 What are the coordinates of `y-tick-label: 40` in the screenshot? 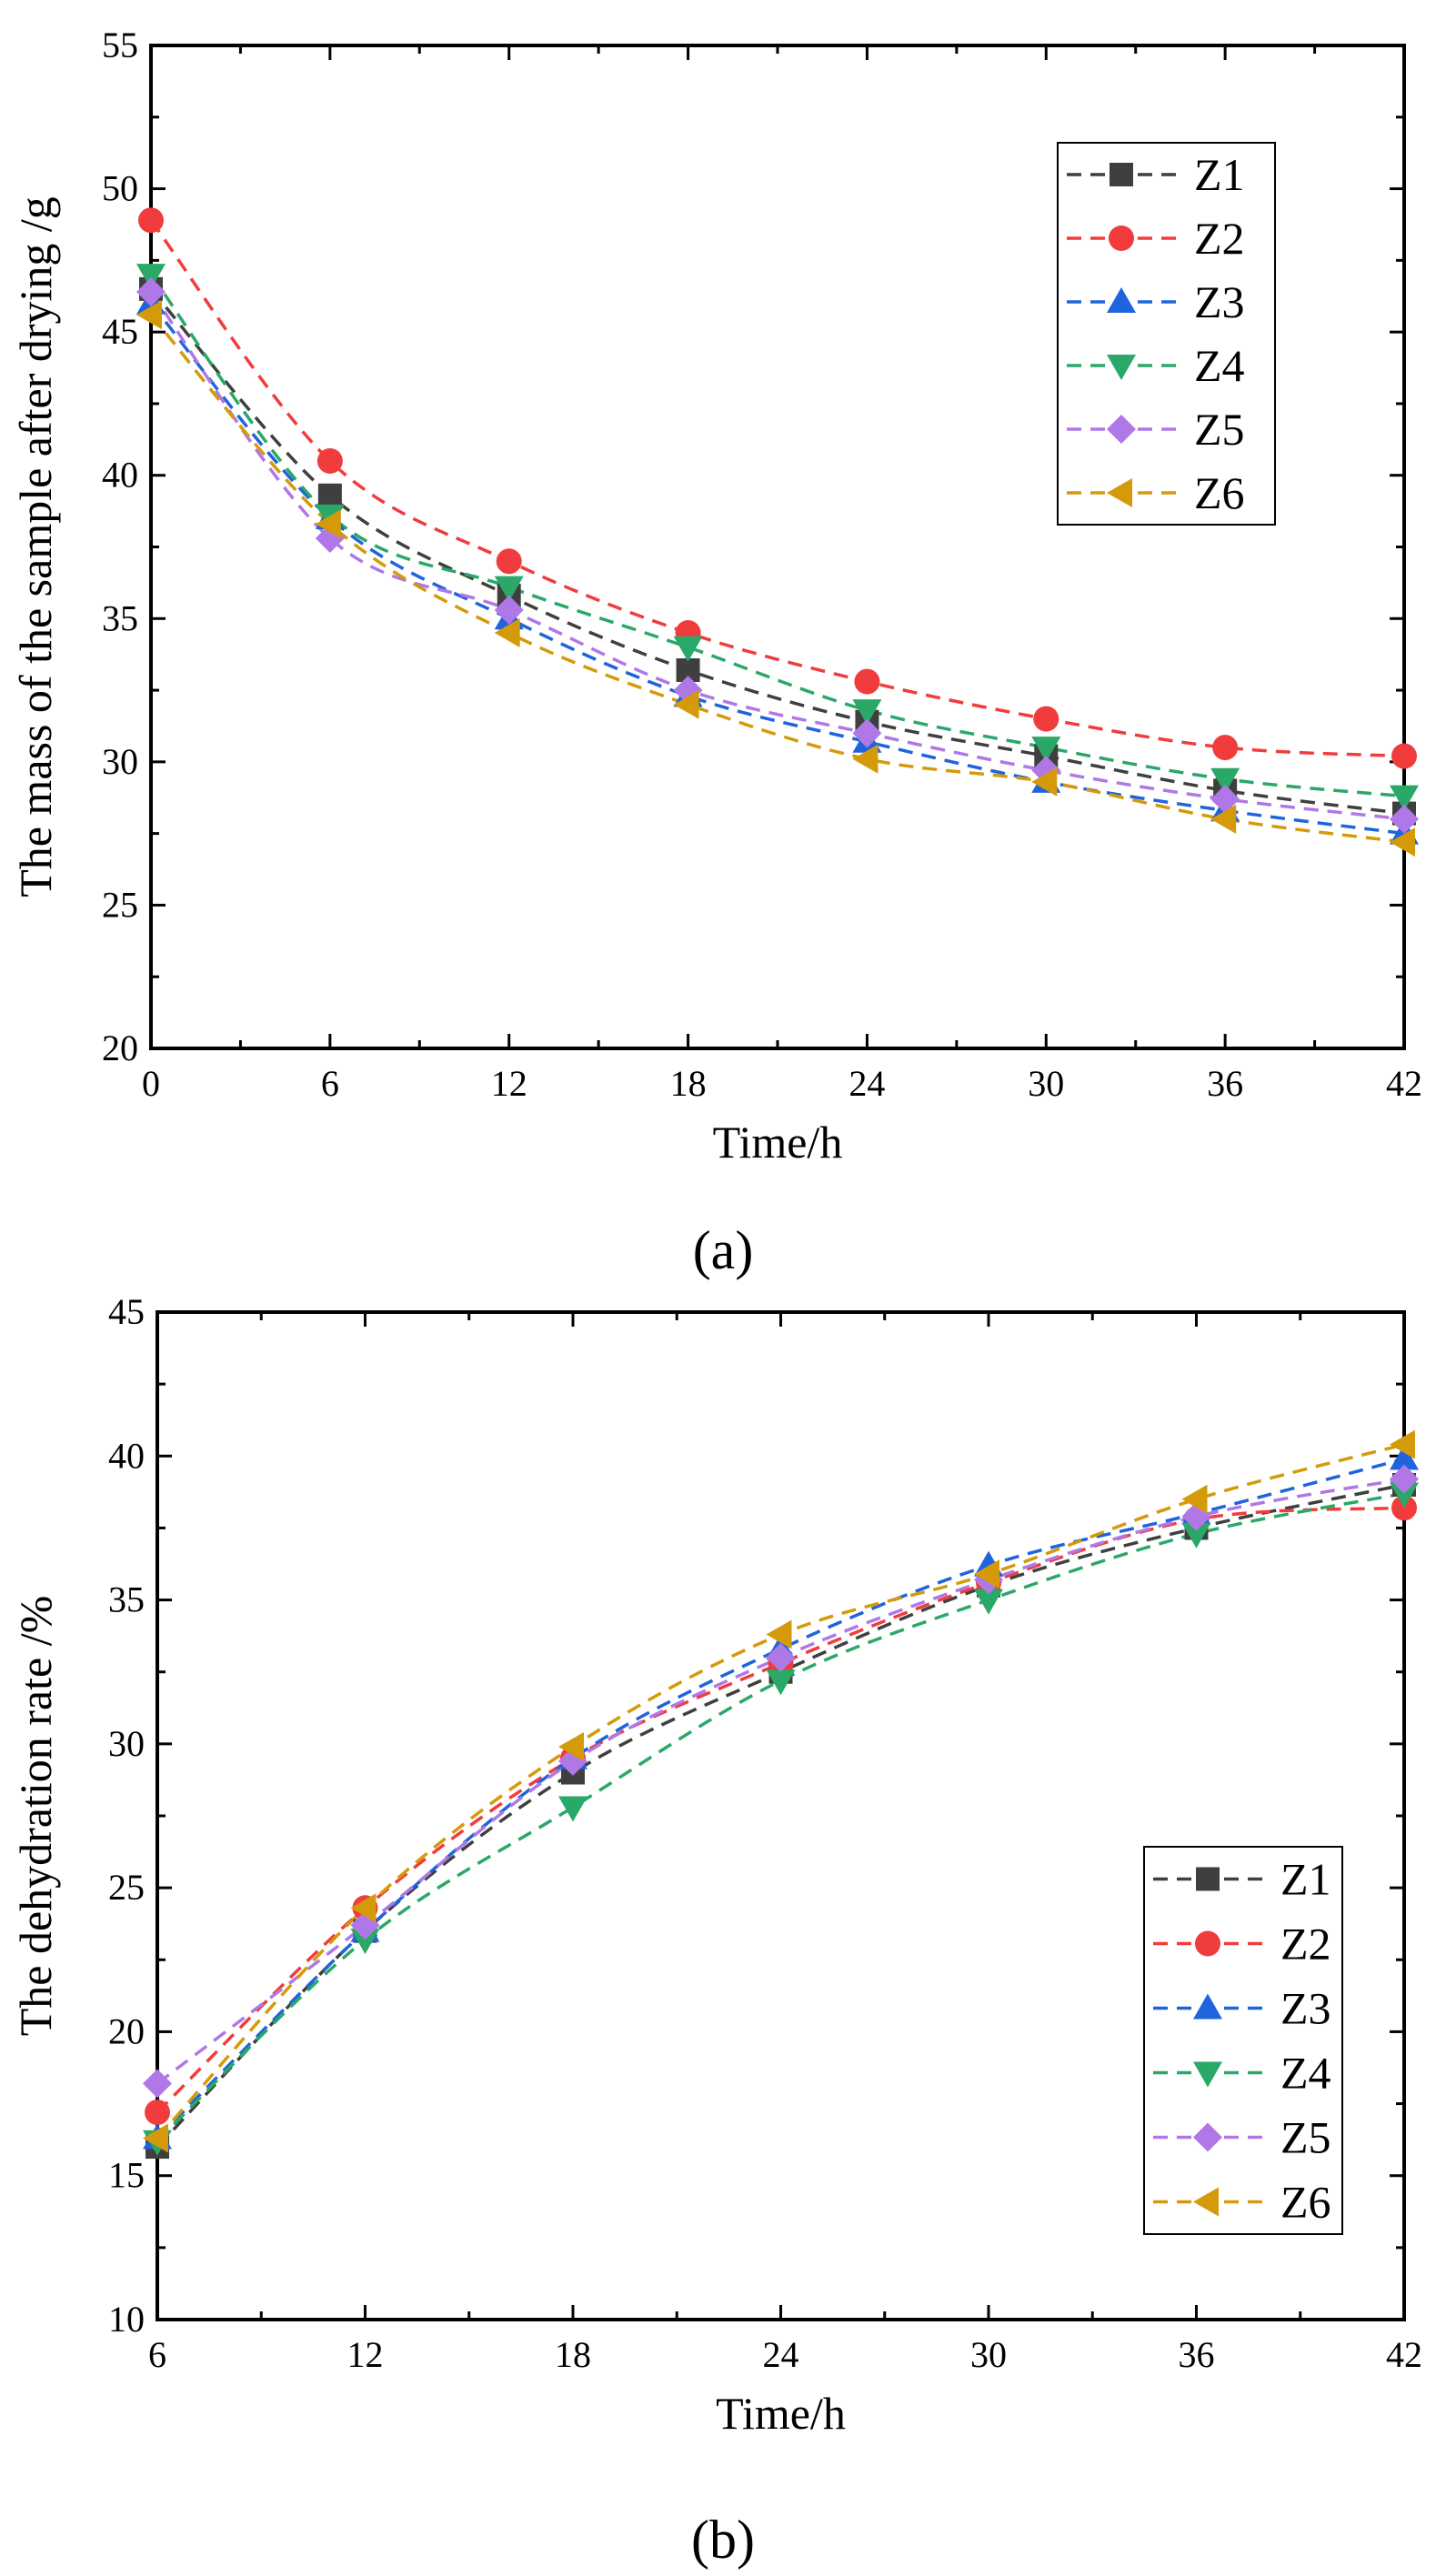 It's located at (126, 1455).